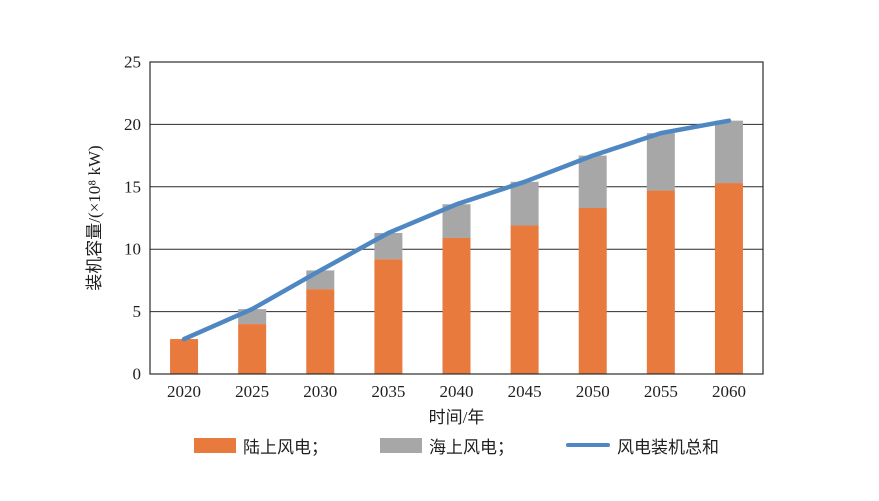  I want to click on bar-offshore-2030, so click(320, 280).